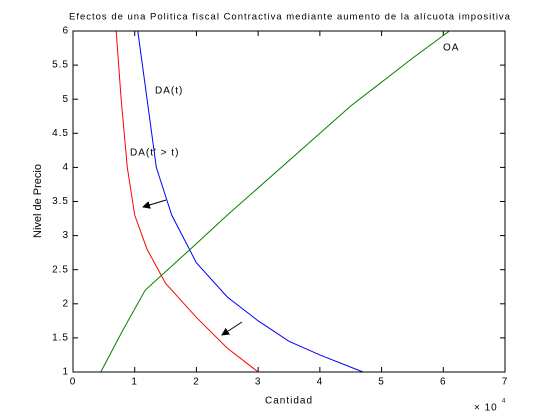 The width and height of the screenshot is (560, 420). Describe the element at coordinates (65, 167) in the screenshot. I see `y-tick-label: 4` at that location.